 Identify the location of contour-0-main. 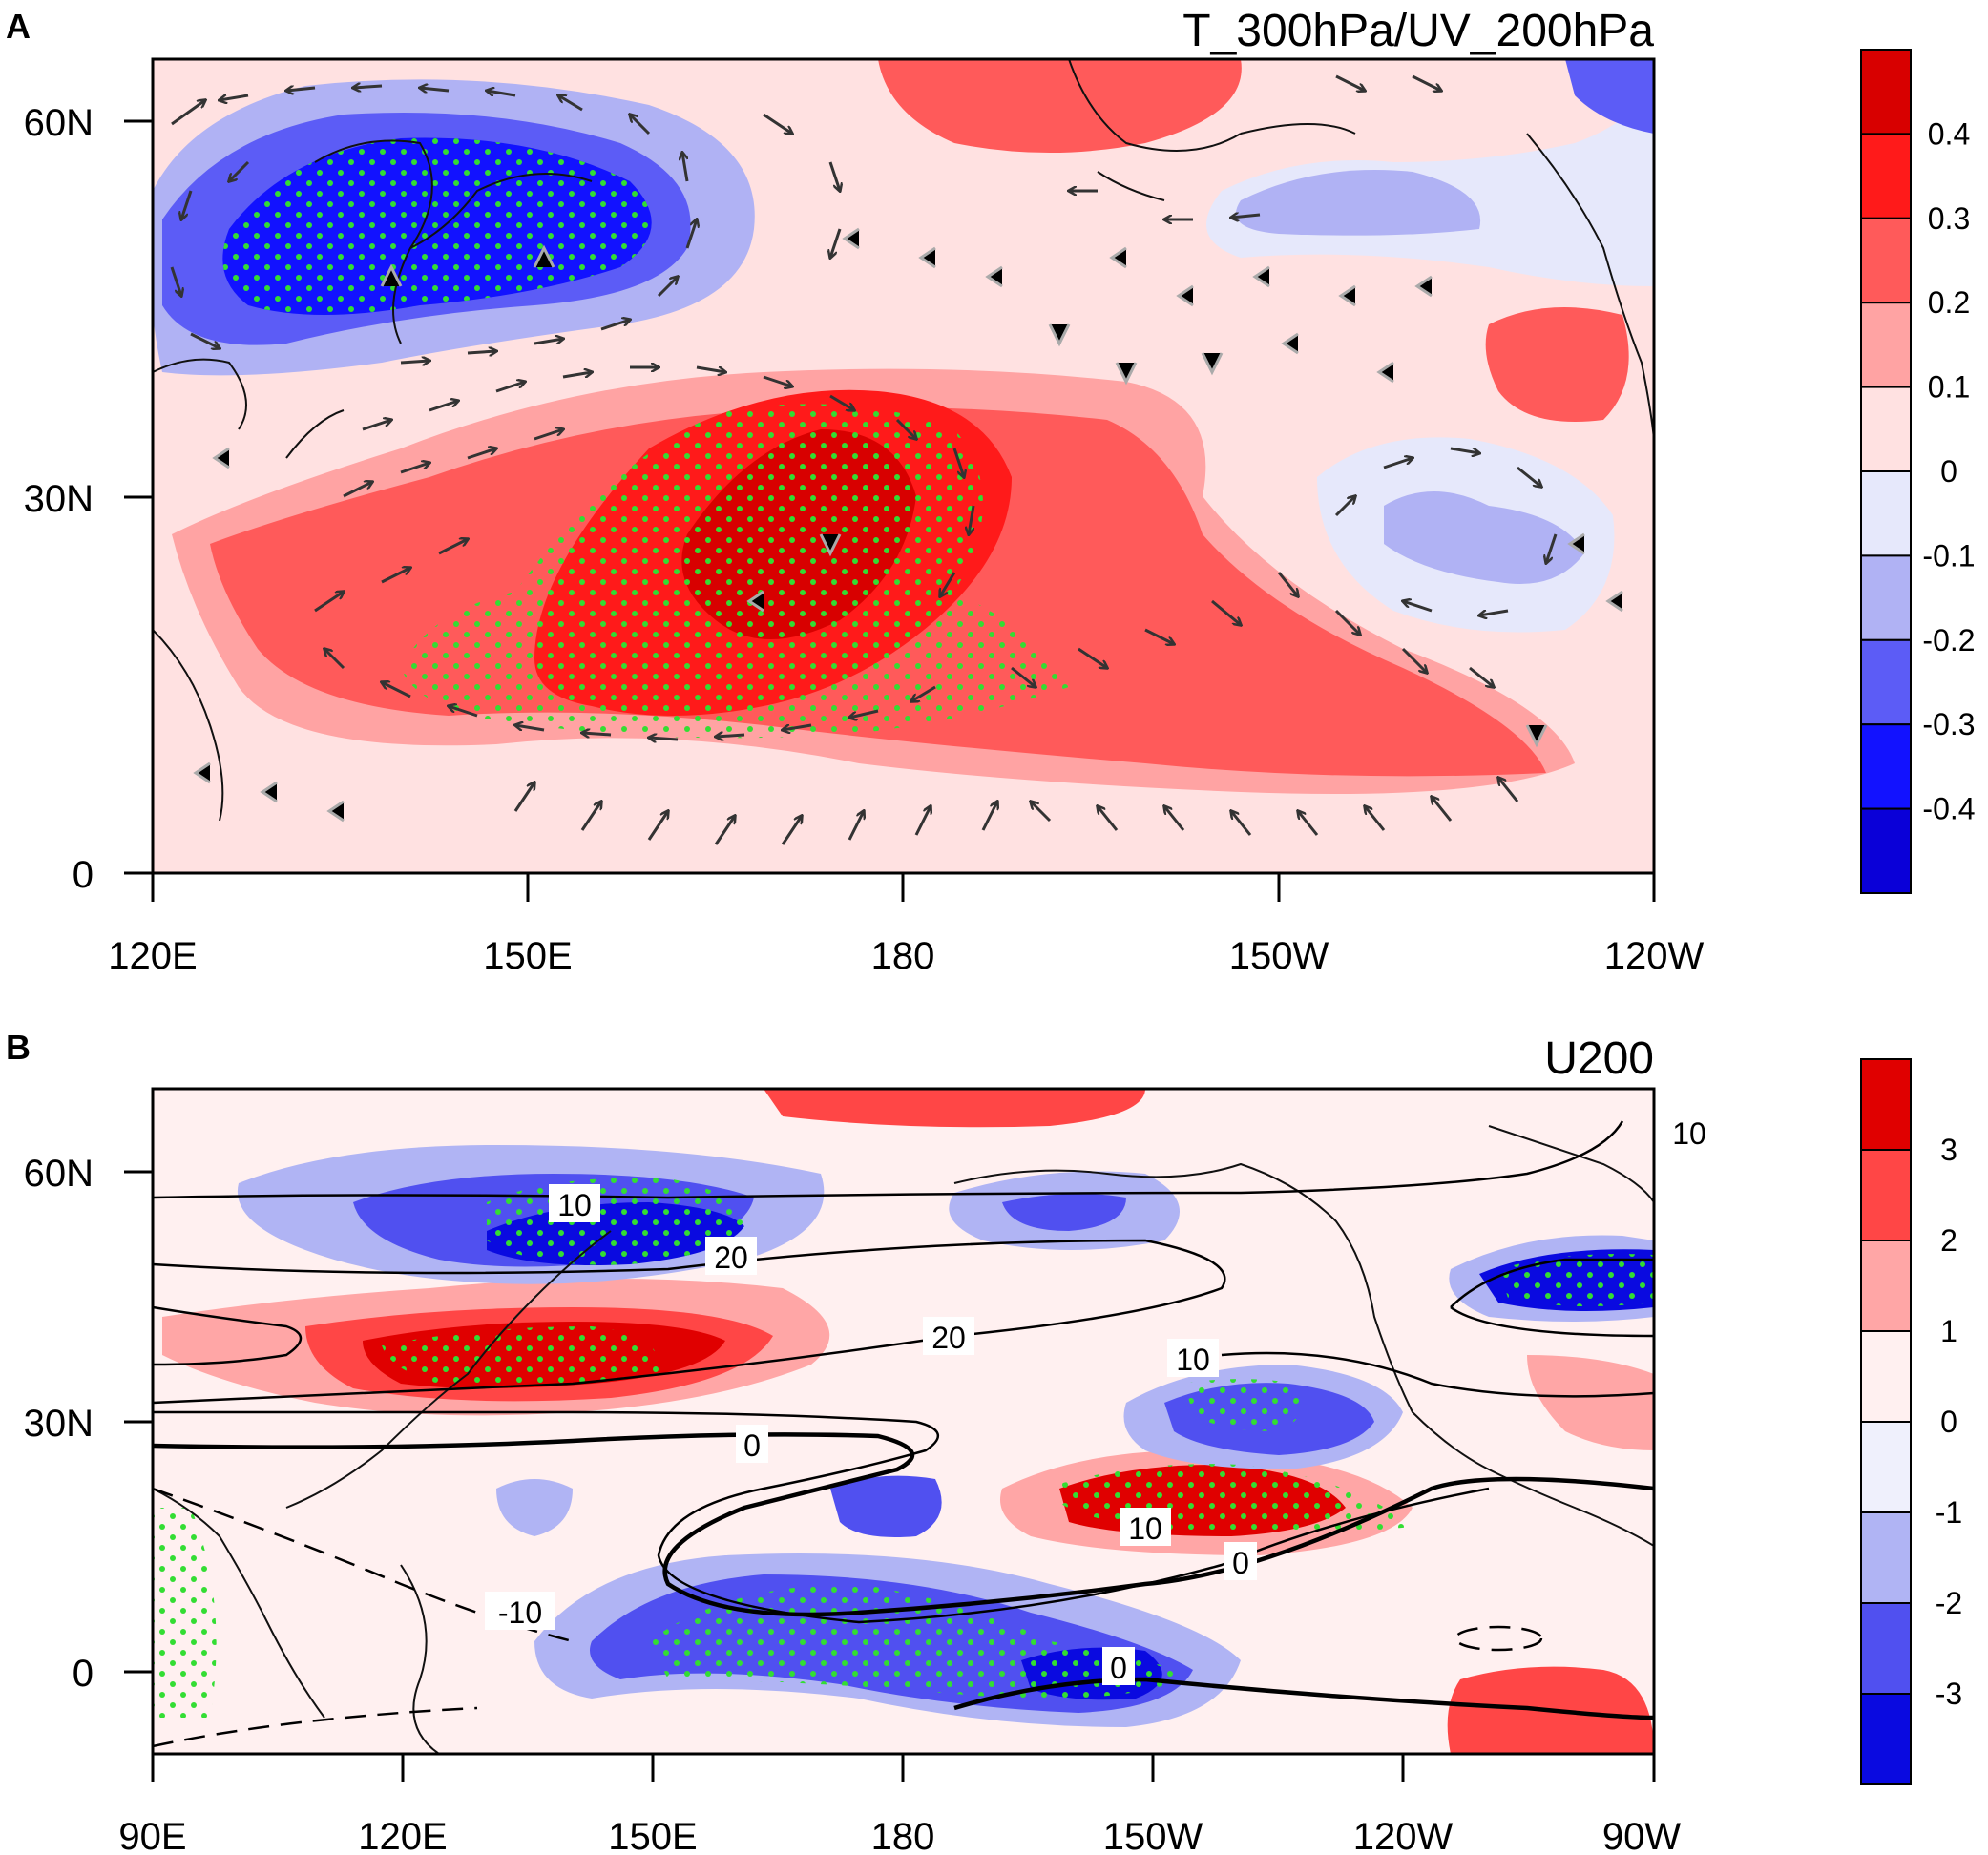
(903, 1524).